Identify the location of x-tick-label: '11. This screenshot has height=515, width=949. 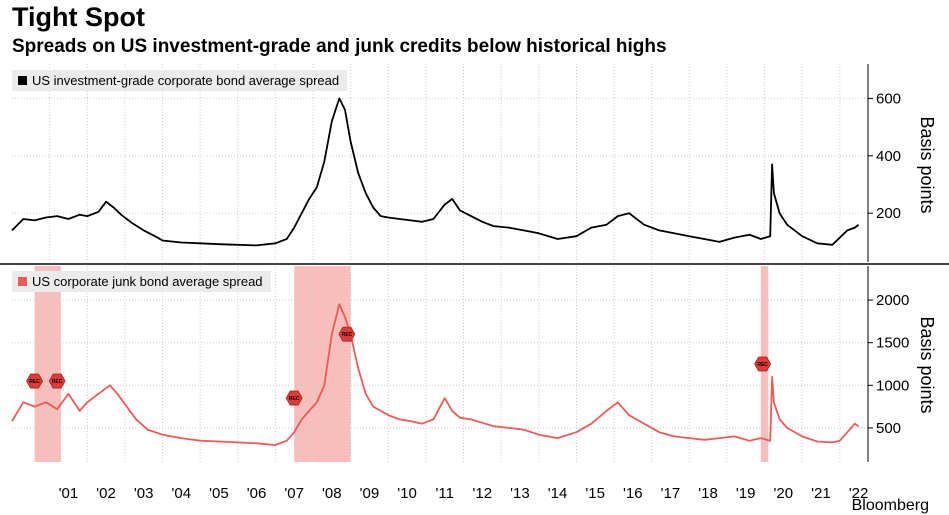
(444, 493).